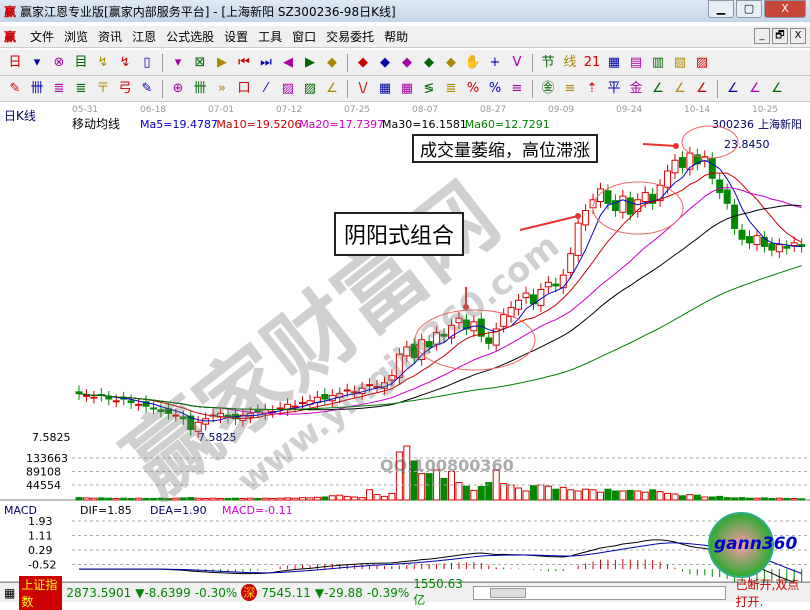 The height and width of the screenshot is (610, 810). I want to click on toolbar-button-icon: ⁄, so click(266, 88).